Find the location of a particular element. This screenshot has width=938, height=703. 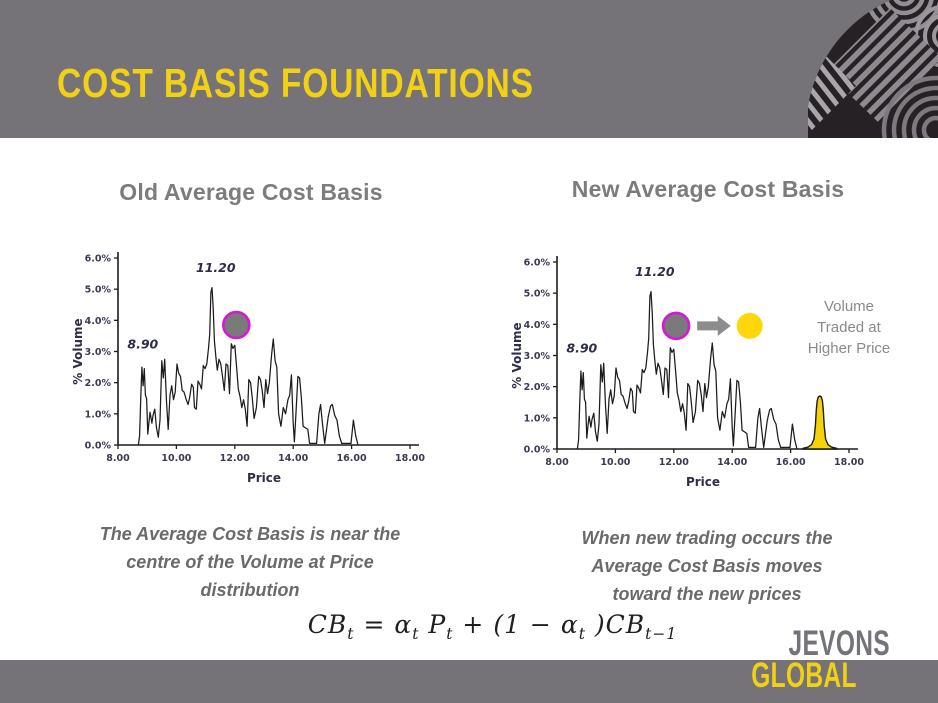

caption-line: toward the new prices is located at coordinates (707, 594).